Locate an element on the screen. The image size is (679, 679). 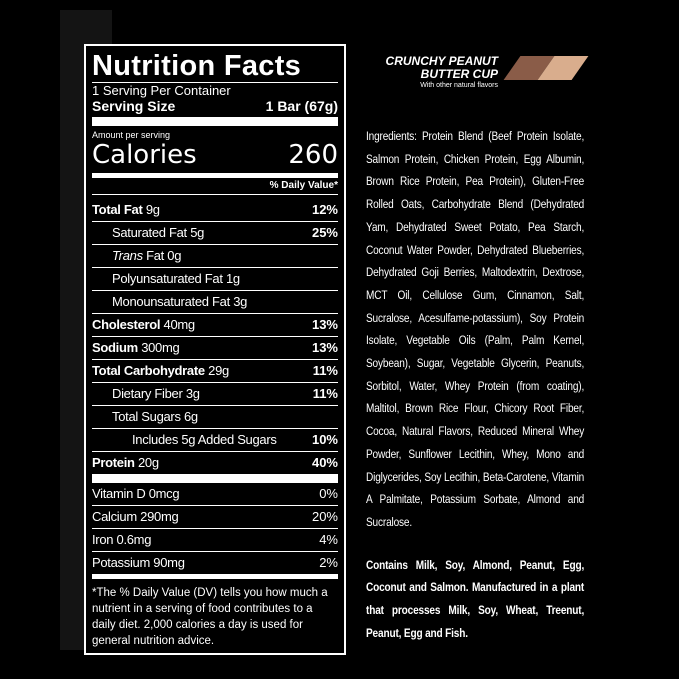
nutrient-row: Sodium 300mg 13% is located at coordinates (215, 347).